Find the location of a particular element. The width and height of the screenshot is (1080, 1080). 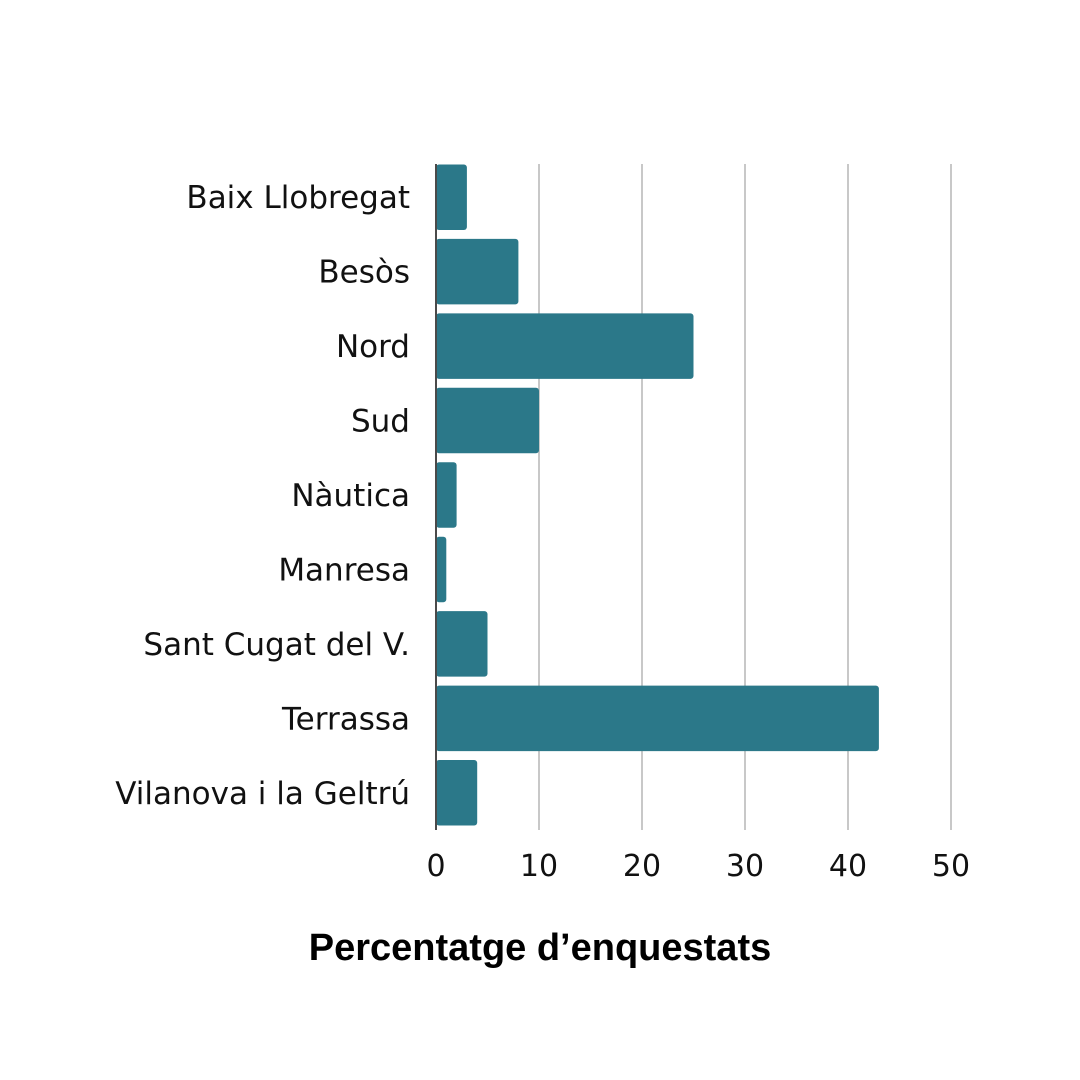

category-label: Sud is located at coordinates (380, 422).